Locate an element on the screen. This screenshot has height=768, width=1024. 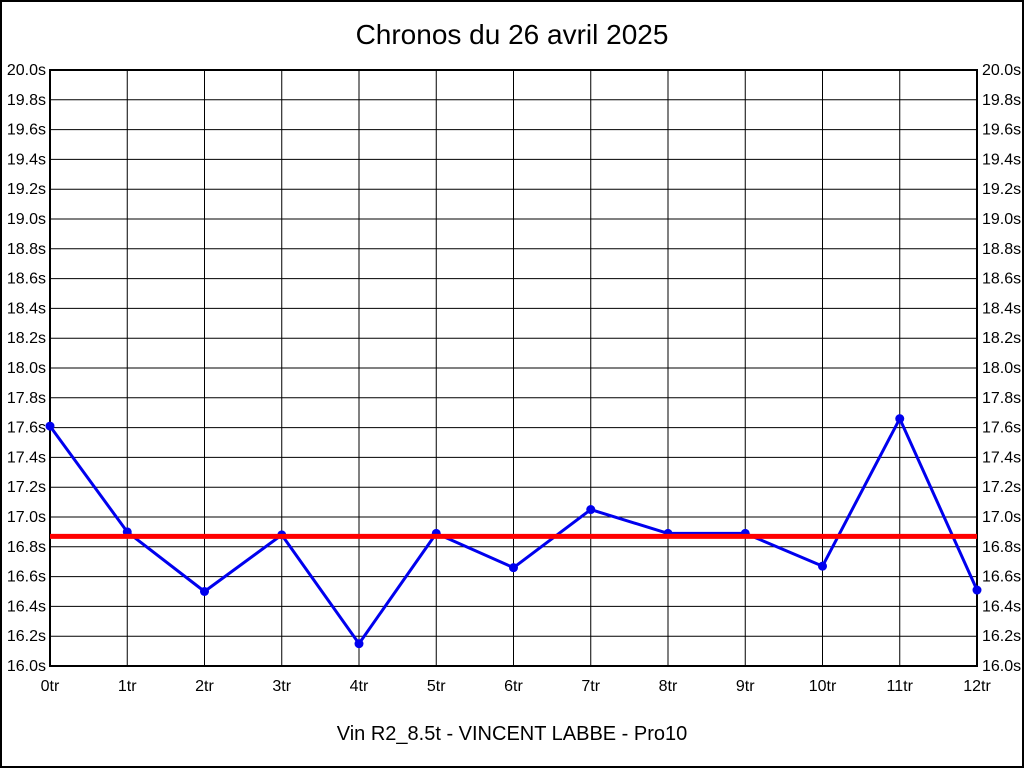
y-tick-label-left: 20.0s is located at coordinates (26, 70).